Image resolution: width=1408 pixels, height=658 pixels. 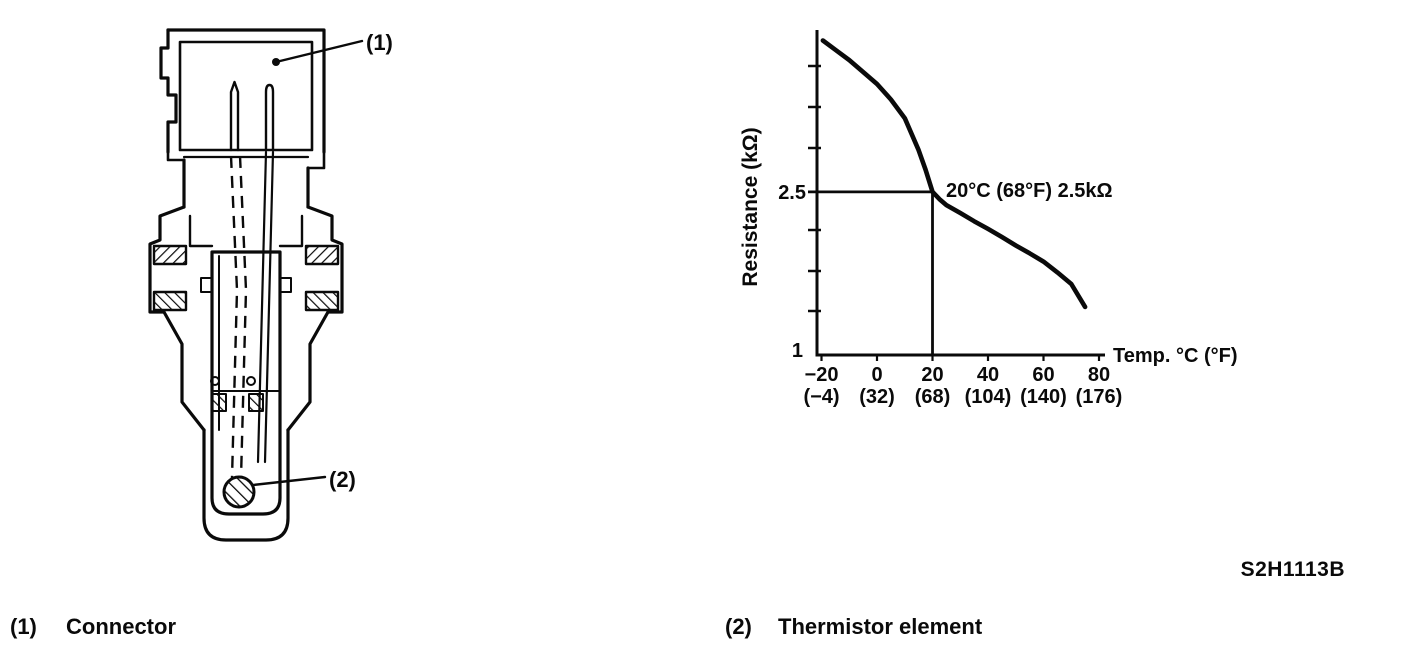 I want to click on sensor-body, so click(x=246, y=295).